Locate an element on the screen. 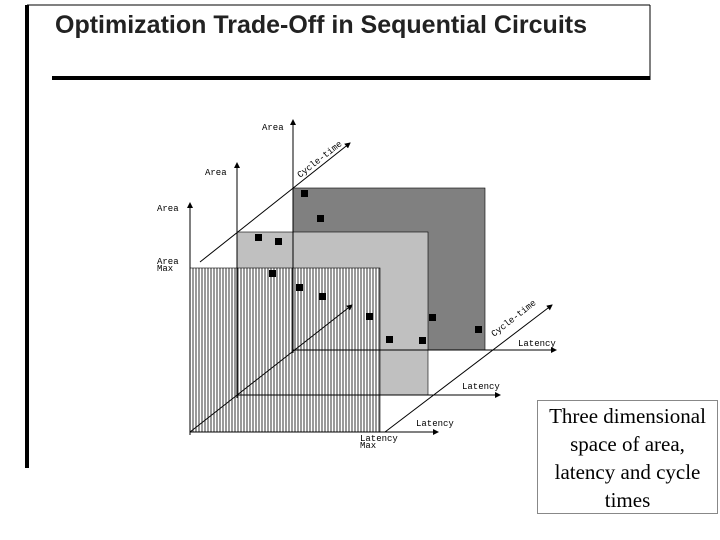 This screenshot has height=540, width=720. design-points is located at coordinates (368, 267).